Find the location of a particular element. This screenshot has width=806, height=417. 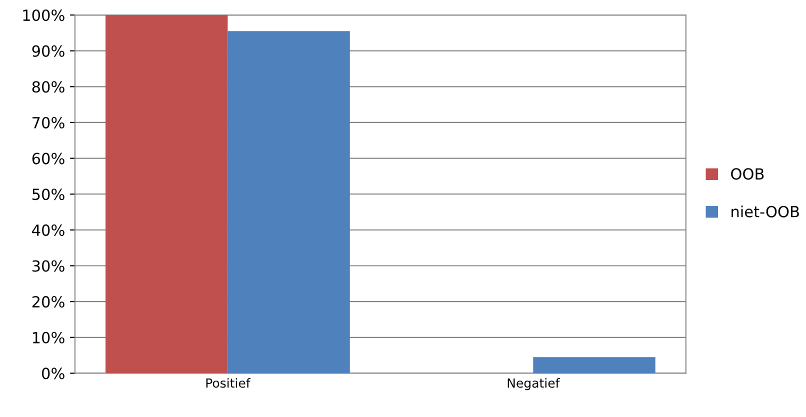

y-tick-label: 40% is located at coordinates (48, 230).